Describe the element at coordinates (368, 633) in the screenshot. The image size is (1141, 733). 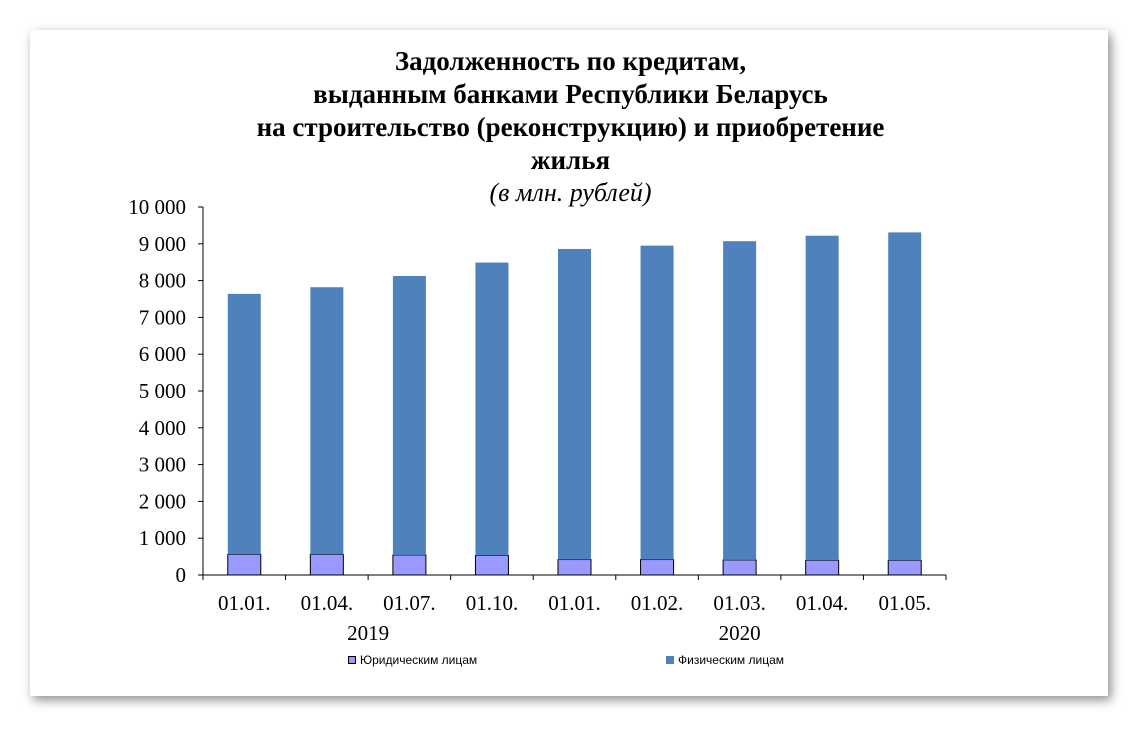
I see `year-group-label: 2019` at that location.